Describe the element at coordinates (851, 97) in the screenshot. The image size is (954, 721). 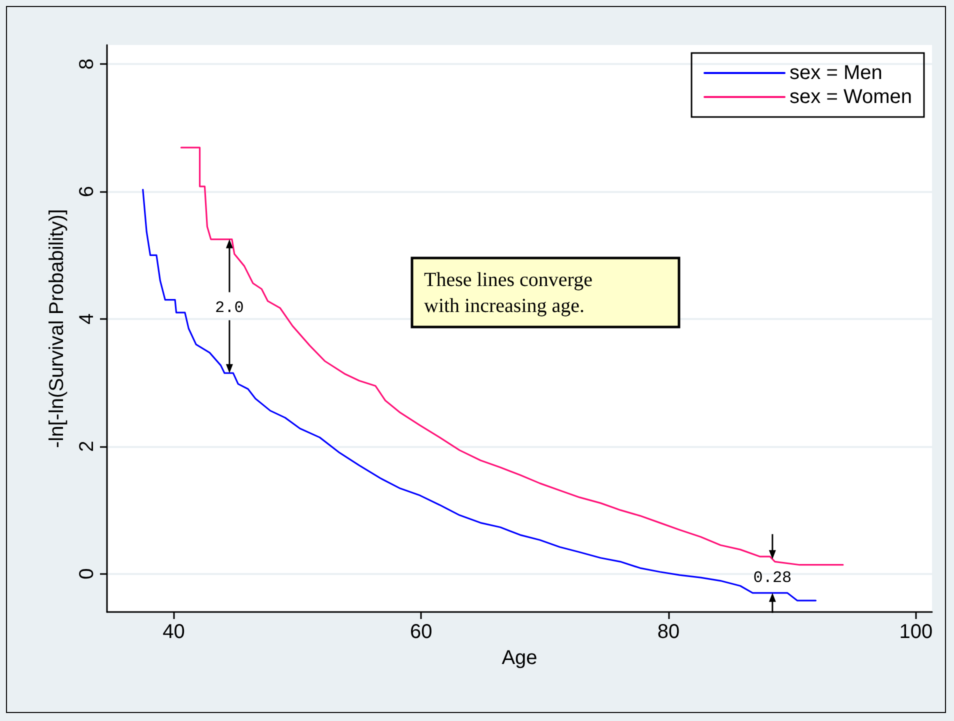
I see `legend-label: sex = Women` at that location.